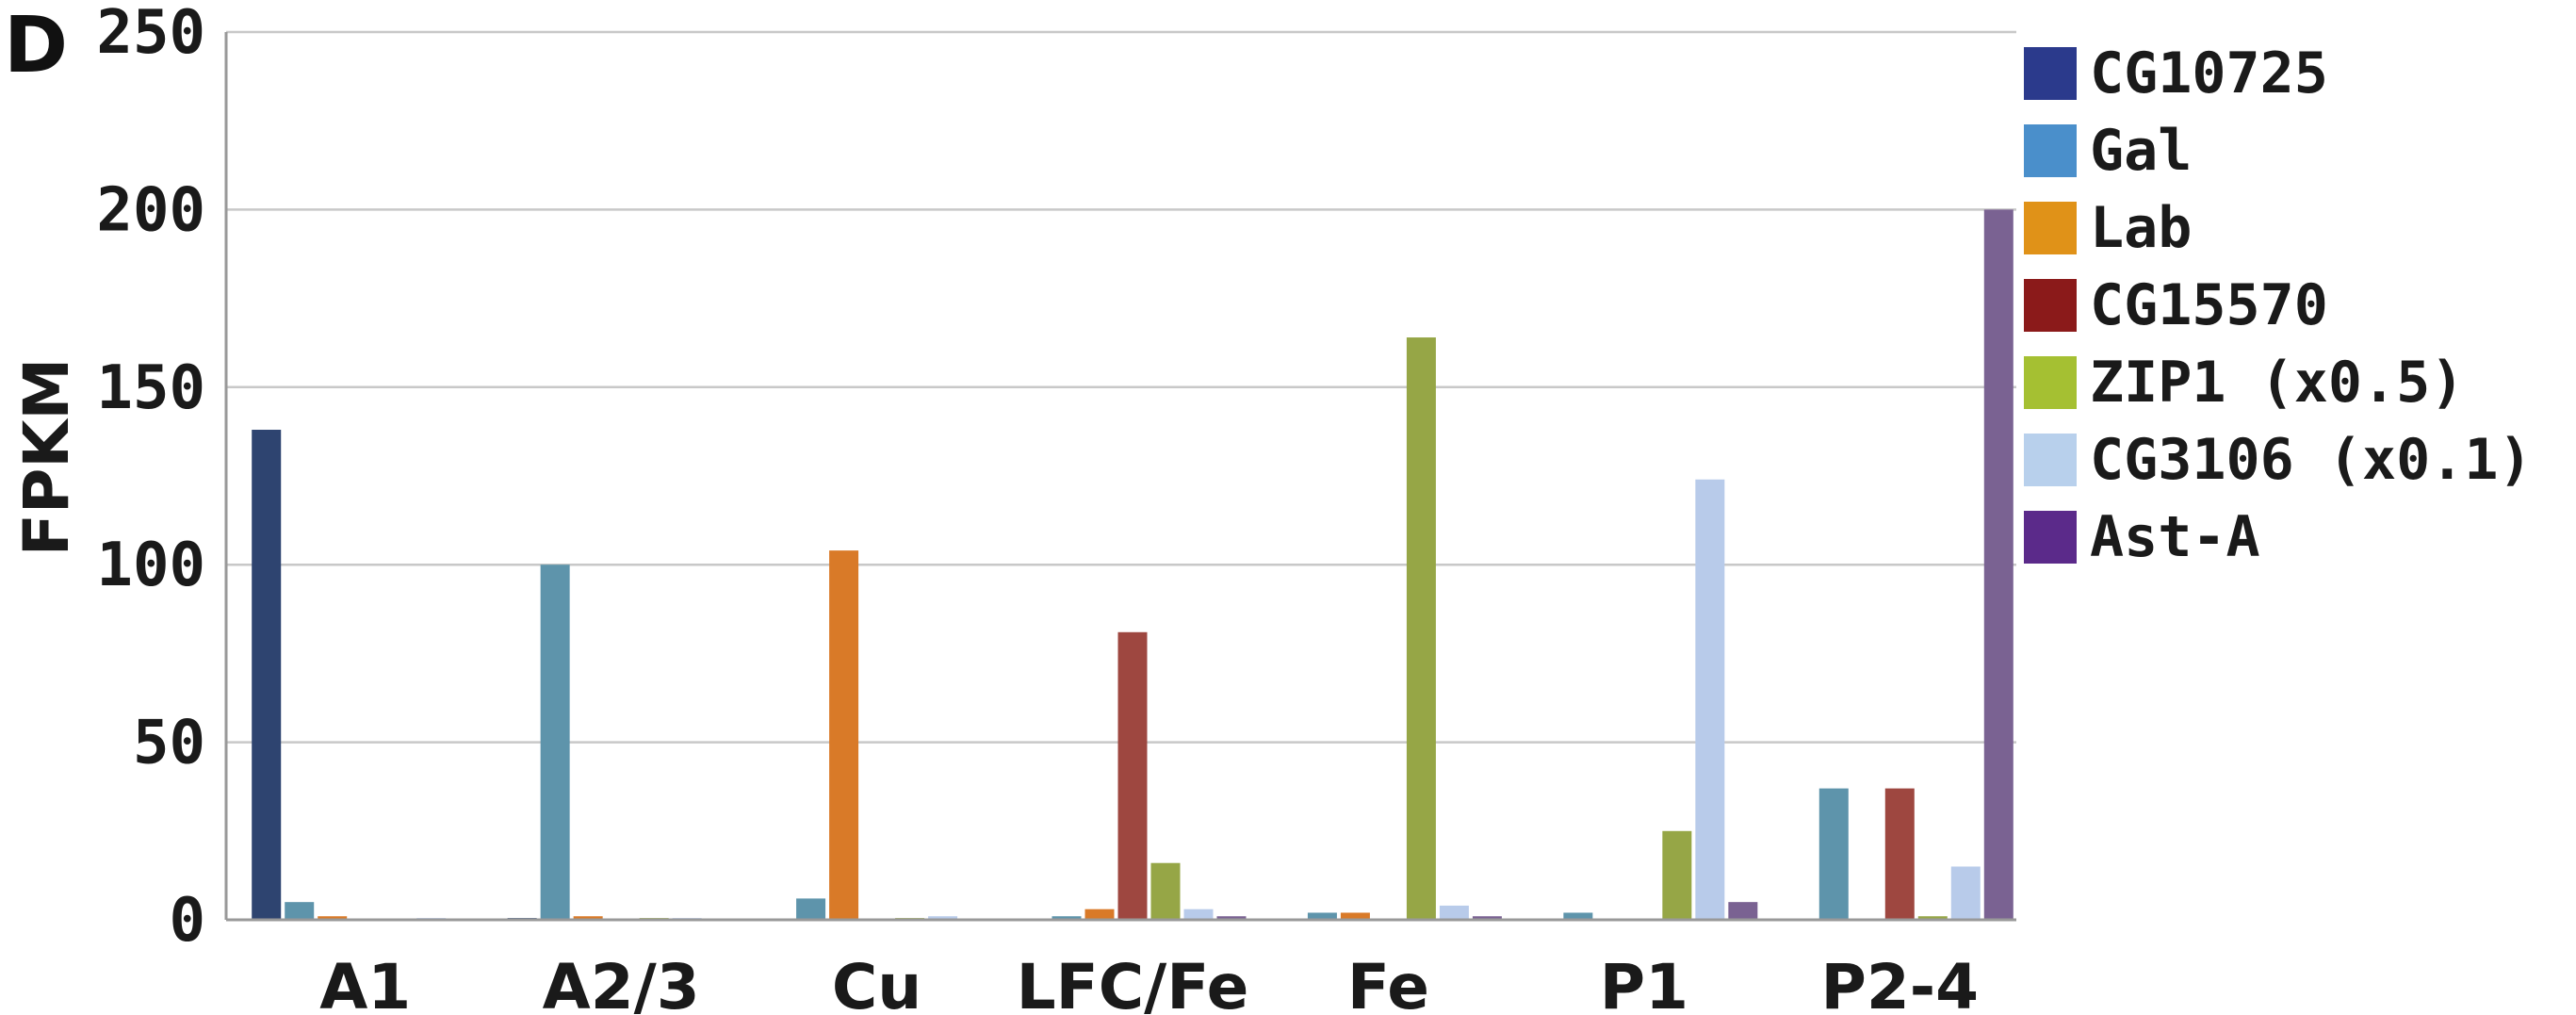 The width and height of the screenshot is (2576, 1015). I want to click on legend-label: CG3106 (x0.1), so click(2311, 460).